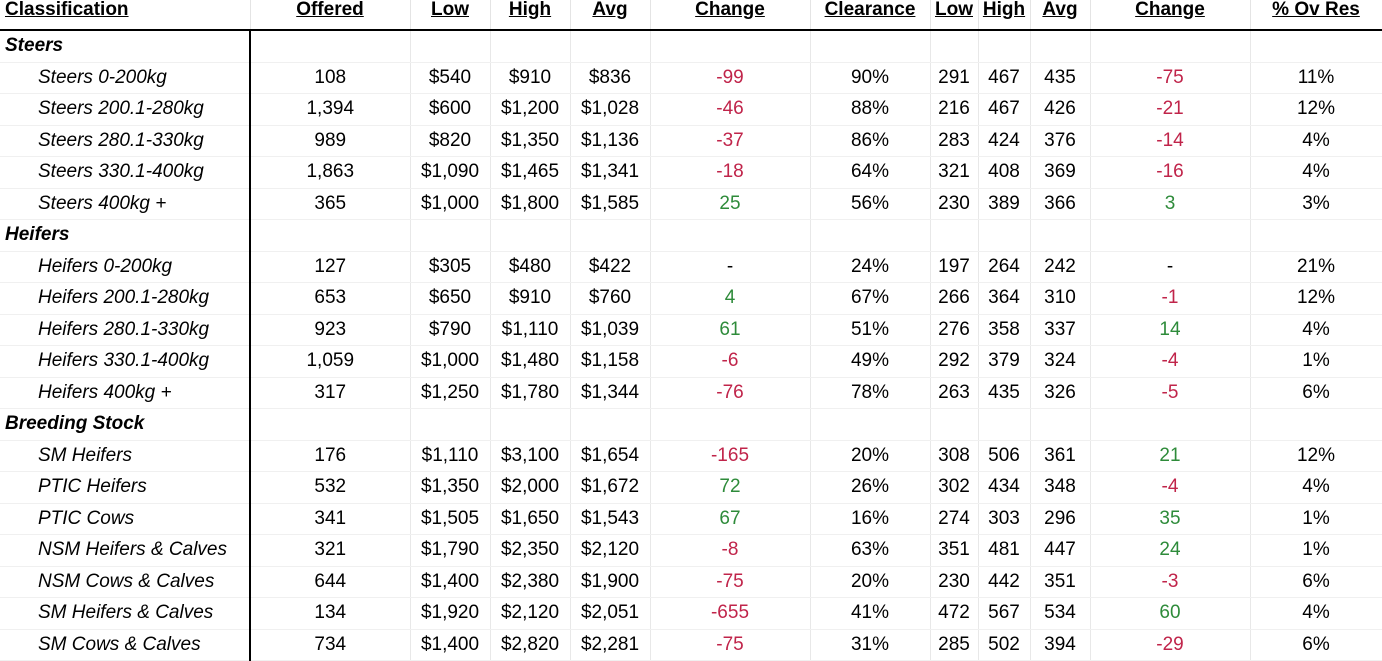  What do you see at coordinates (450, 582) in the screenshot?
I see `low-price-cell: $1,400` at bounding box center [450, 582].